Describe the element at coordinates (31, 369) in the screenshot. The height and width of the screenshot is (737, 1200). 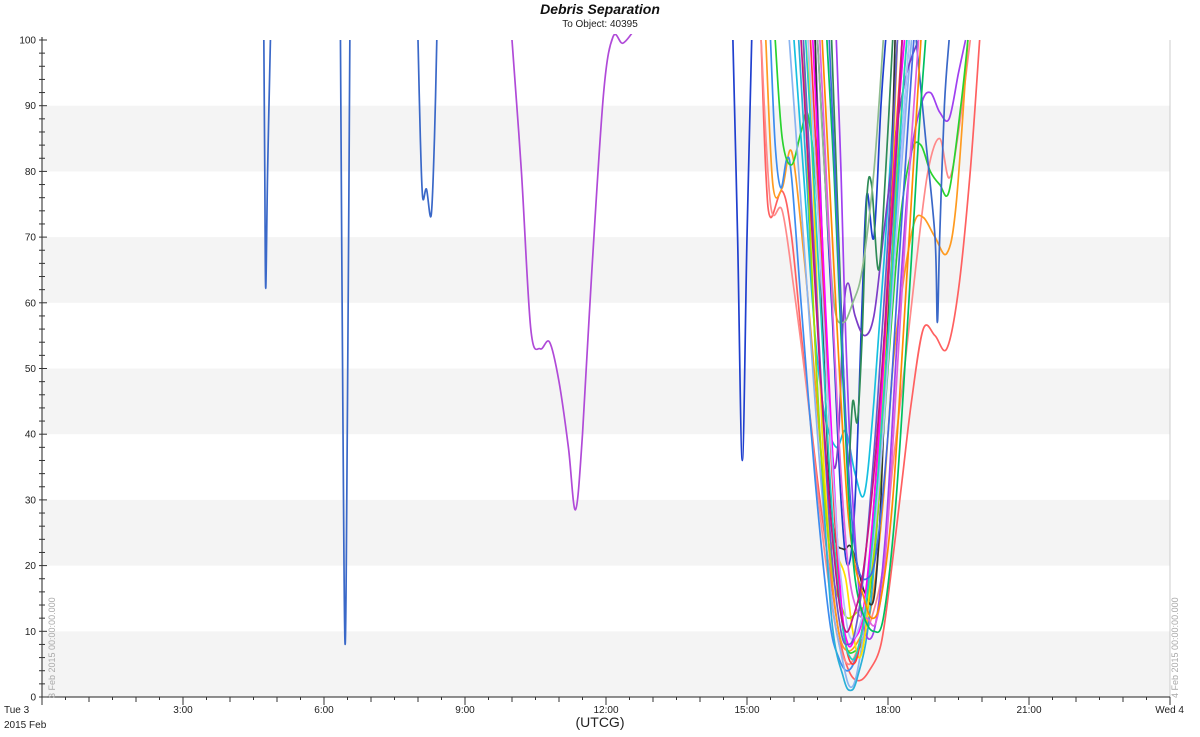
I see `y-tick-label: 50` at that location.